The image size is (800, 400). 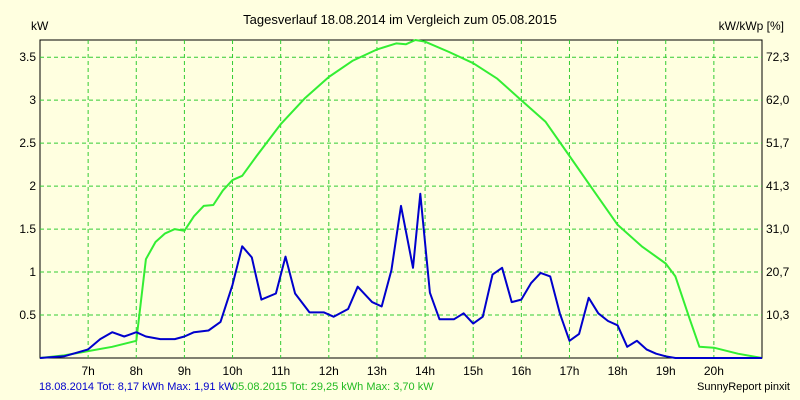 I want to click on x-tick-label: 13h, so click(x=377, y=371).